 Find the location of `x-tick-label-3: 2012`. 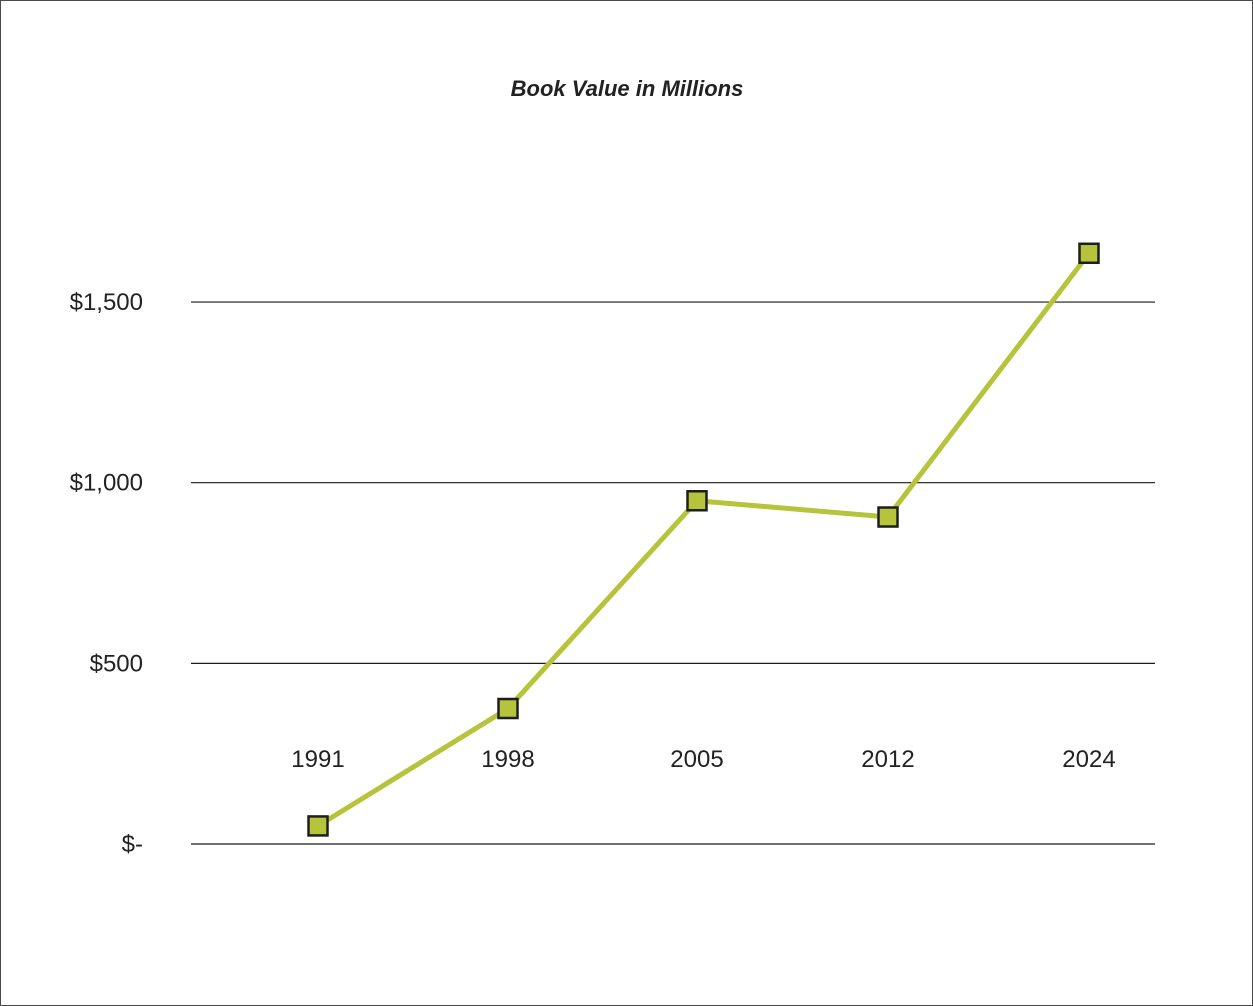

x-tick-label-3: 2012 is located at coordinates (887, 759).